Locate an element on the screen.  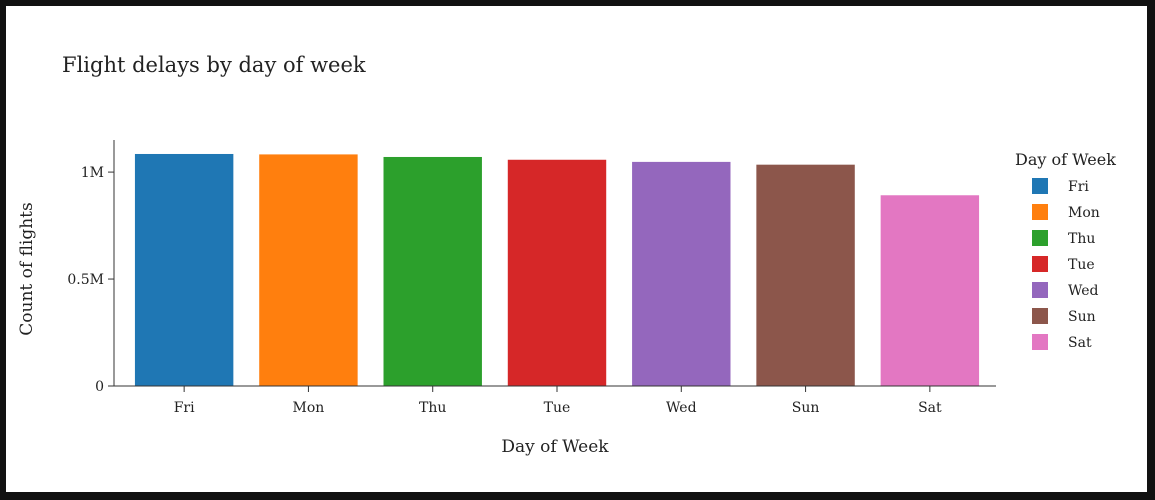
bar-wed is located at coordinates (681, 273).